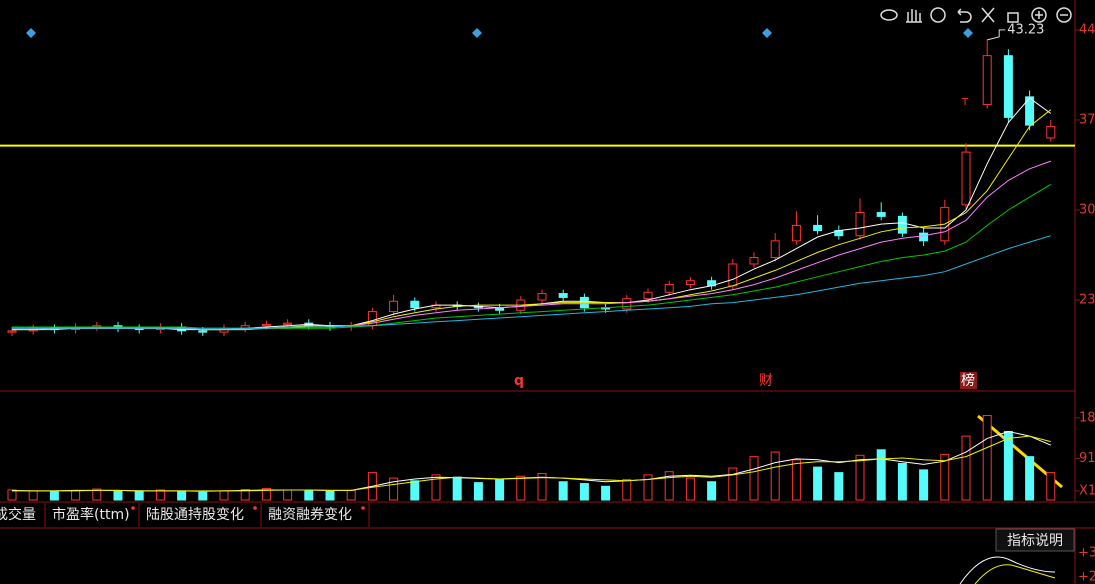 The image size is (1095, 584). What do you see at coordinates (996, 35) in the screenshot?
I see `max-pointer` at bounding box center [996, 35].